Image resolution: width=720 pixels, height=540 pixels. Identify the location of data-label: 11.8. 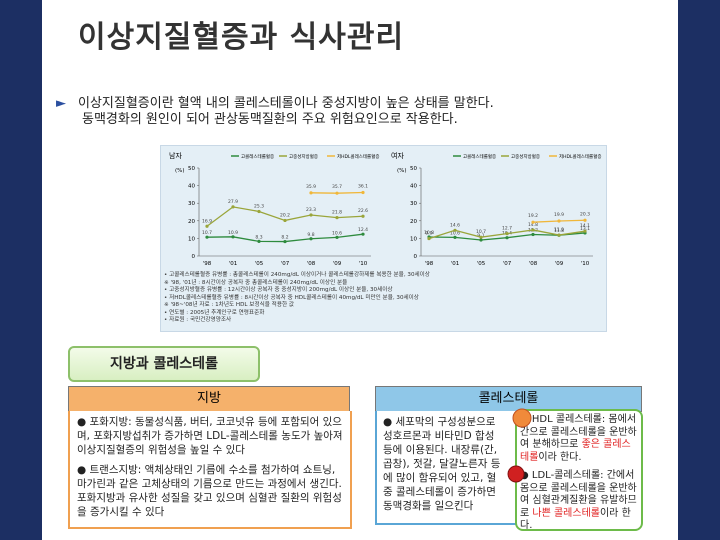
(559, 231).